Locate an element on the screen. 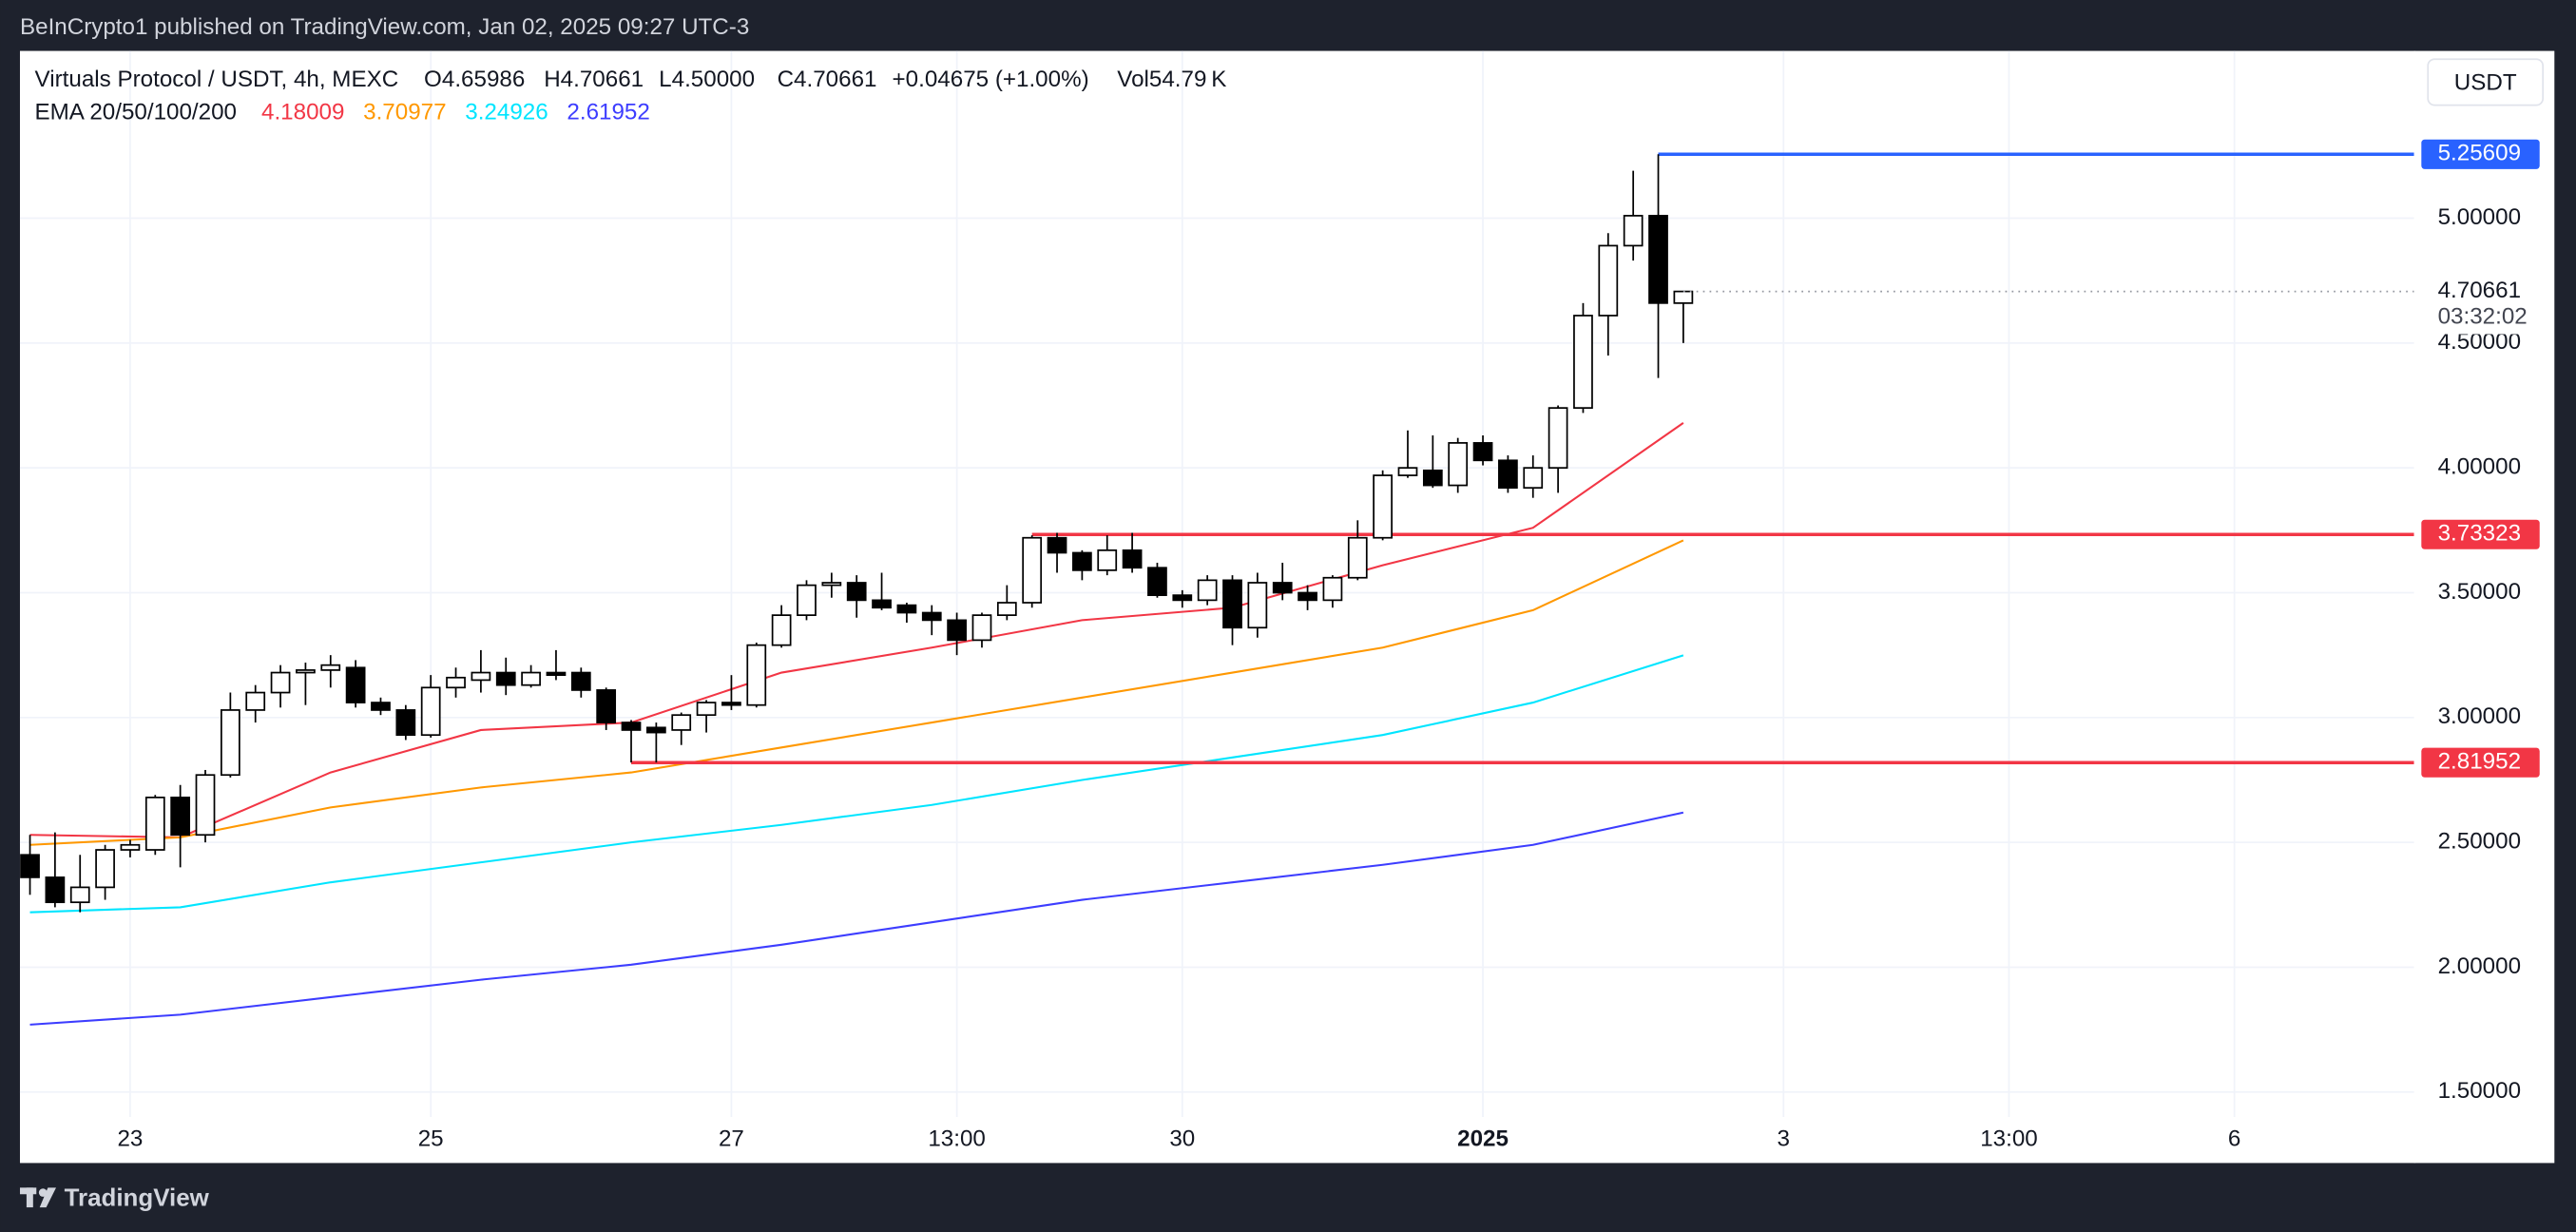  currency-button is located at coordinates (2486, 82).